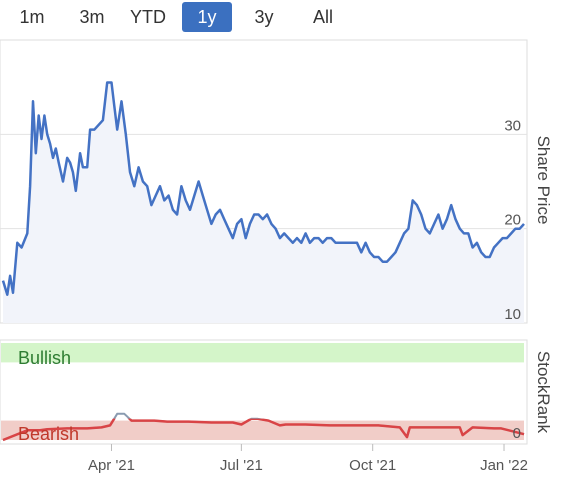 The width and height of the screenshot is (565, 491). I want to click on bearish-label: Bearish, so click(48, 434).